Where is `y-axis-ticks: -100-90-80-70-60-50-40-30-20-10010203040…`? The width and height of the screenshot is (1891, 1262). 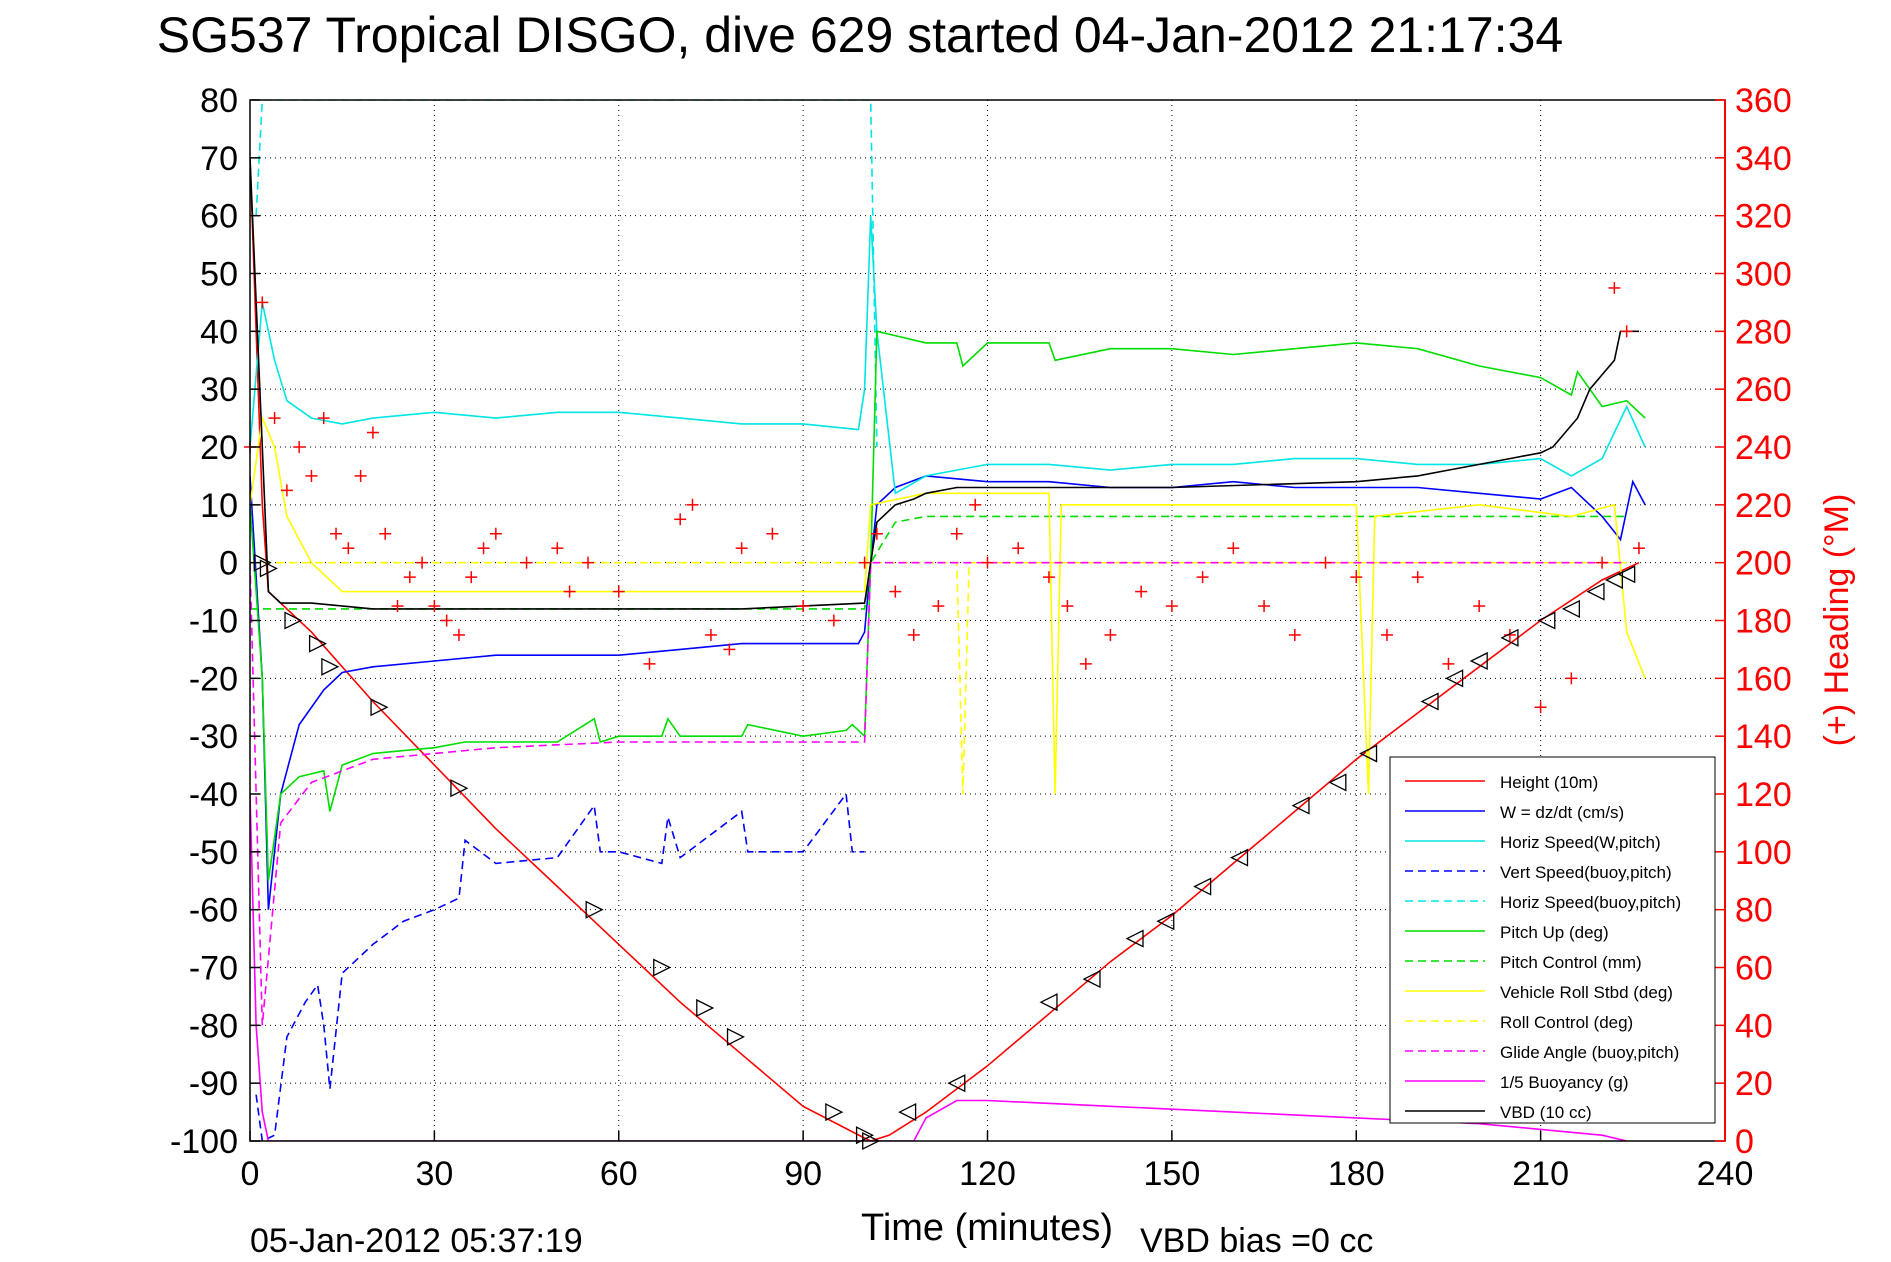 y-axis-ticks: -100-90-80-70-60-50-40-30-20-10010203040… is located at coordinates (215, 621).